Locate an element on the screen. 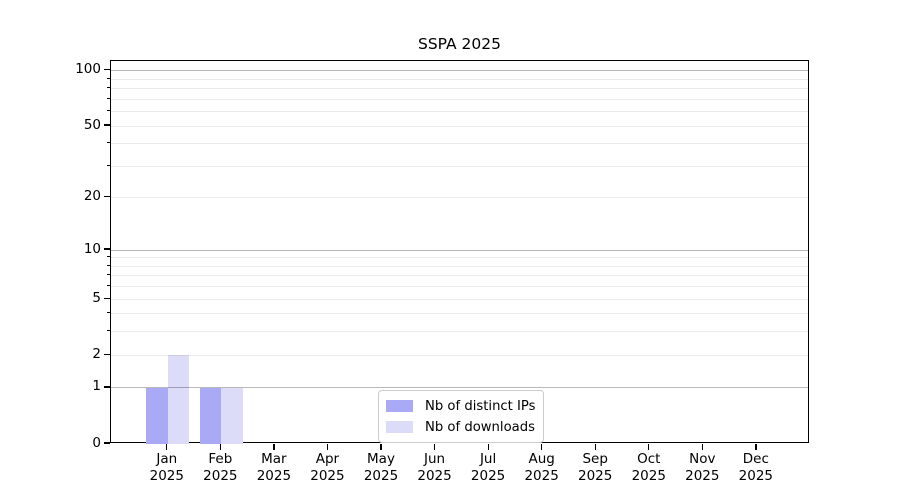 The height and width of the screenshot is (500, 900). legend-item-distinct-ips: Nb of distinct IPs is located at coordinates (461, 406).